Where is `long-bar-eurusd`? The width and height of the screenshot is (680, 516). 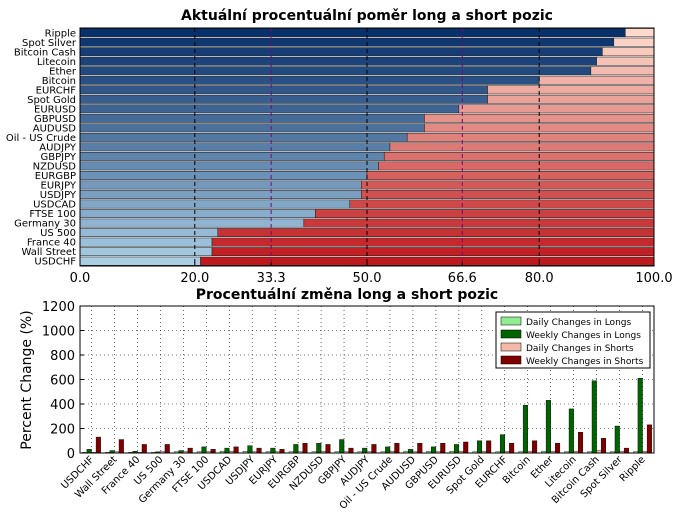 long-bar-eurusd is located at coordinates (269, 109).